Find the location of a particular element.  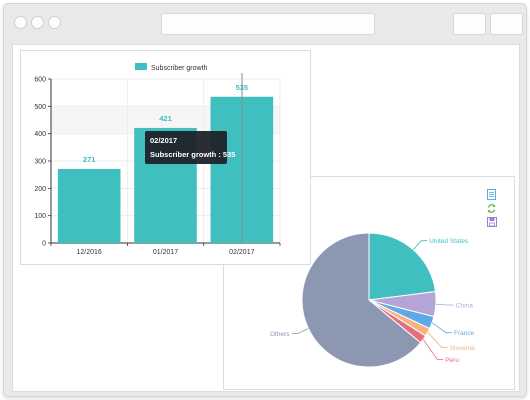

x-tick-label: 12/2016 is located at coordinates (89, 252).